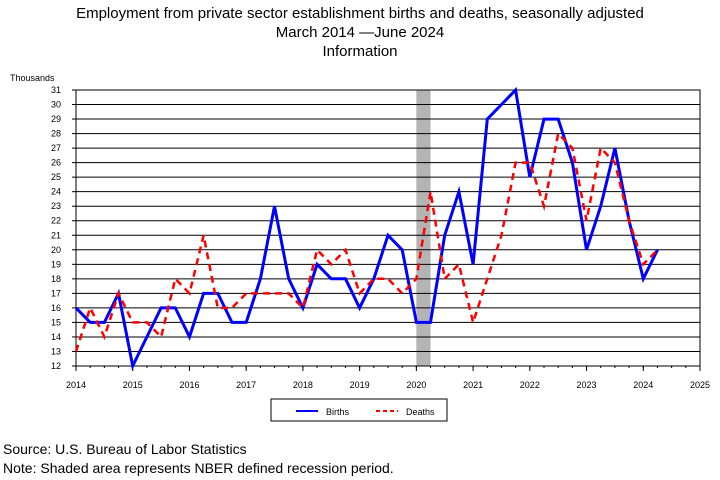  Describe the element at coordinates (56, 366) in the screenshot. I see `y-tick-label: 12` at that location.